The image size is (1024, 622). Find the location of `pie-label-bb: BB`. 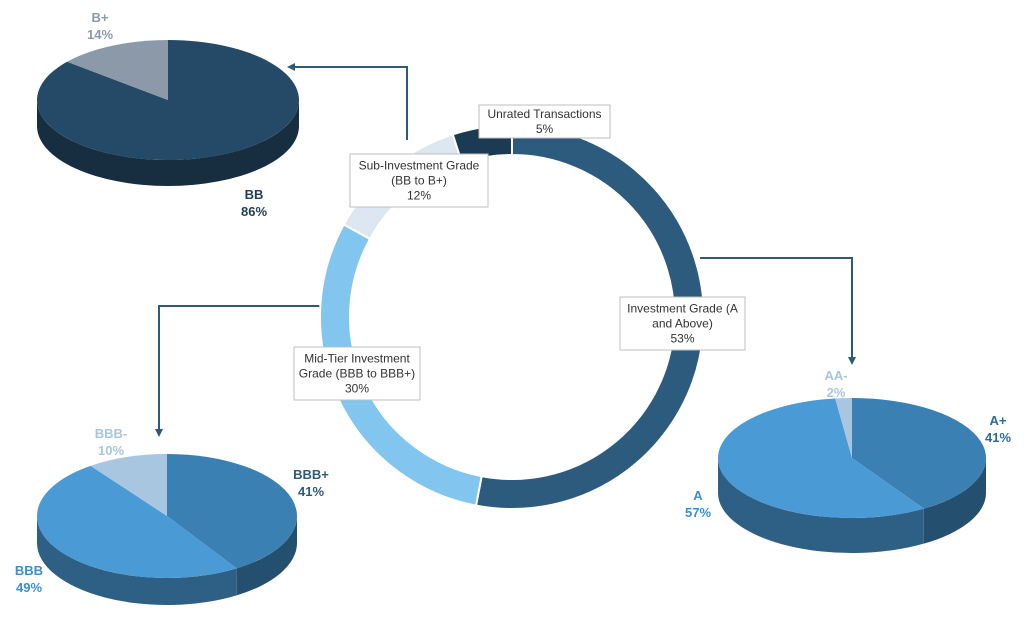

pie-label-bb: BB is located at coordinates (254, 194).